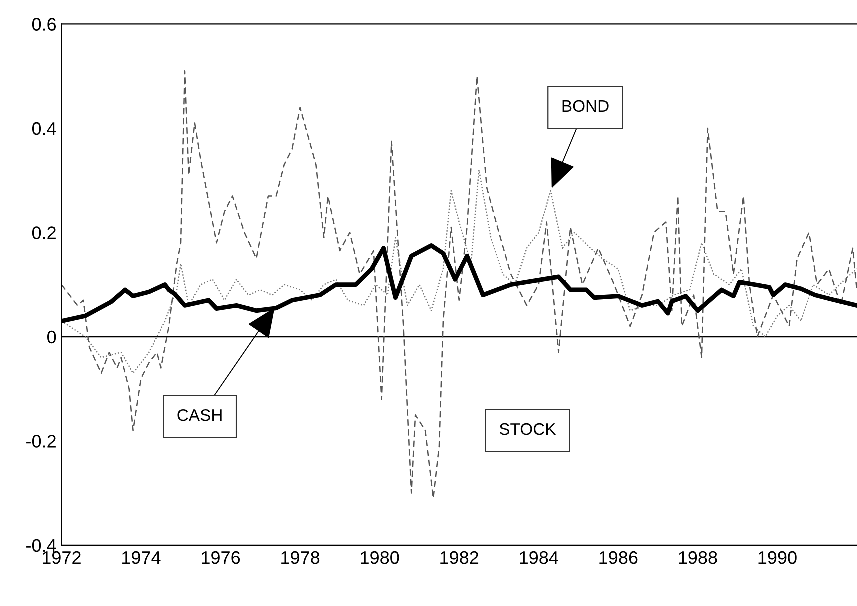  What do you see at coordinates (44, 24) in the screenshot?
I see `y-tick-label: 0.6` at bounding box center [44, 24].